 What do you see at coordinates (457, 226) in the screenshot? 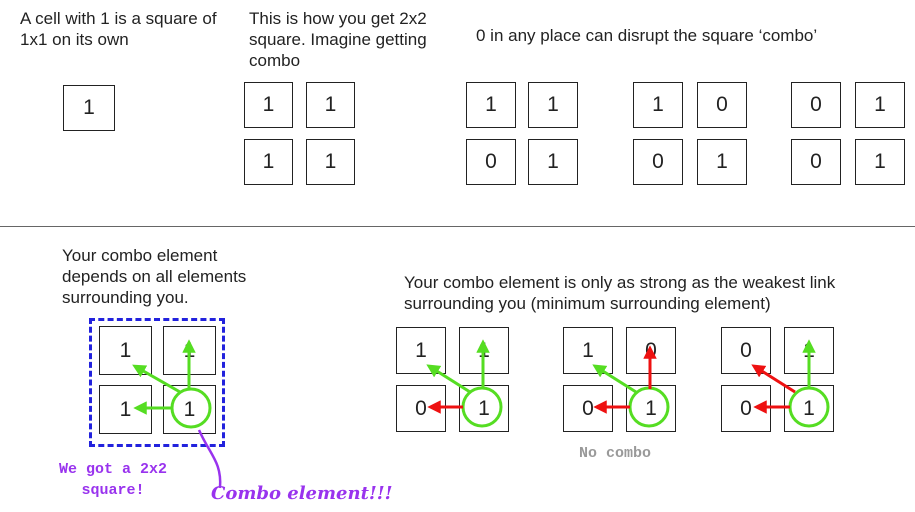
I see `section-divider` at bounding box center [457, 226].